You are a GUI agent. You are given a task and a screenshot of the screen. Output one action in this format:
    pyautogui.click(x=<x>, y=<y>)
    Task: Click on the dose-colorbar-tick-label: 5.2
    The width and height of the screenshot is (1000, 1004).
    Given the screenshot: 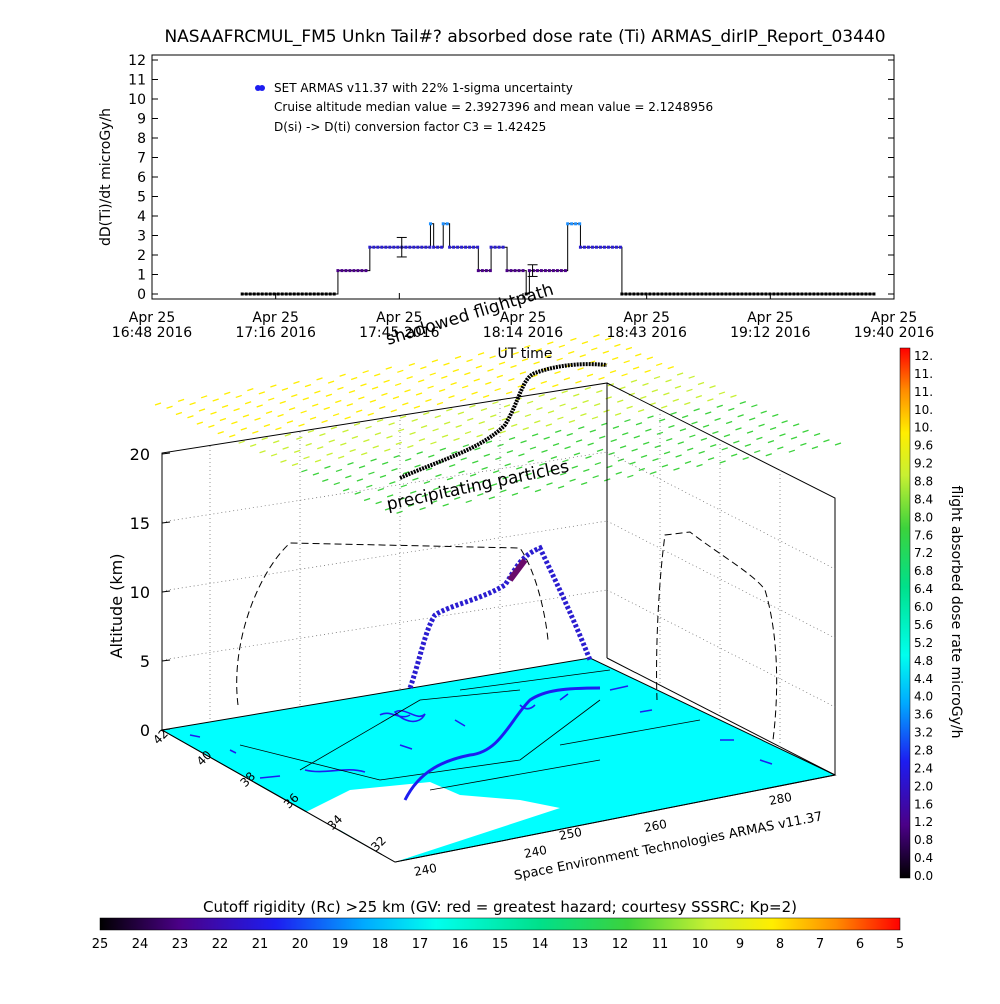 What is the action you would take?
    pyautogui.click(x=923, y=643)
    